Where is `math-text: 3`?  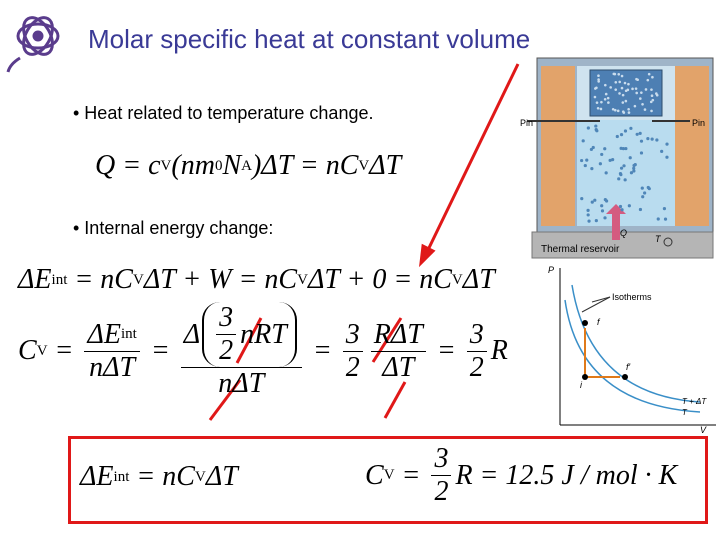
math-text: 3 is located at coordinates (441, 458).